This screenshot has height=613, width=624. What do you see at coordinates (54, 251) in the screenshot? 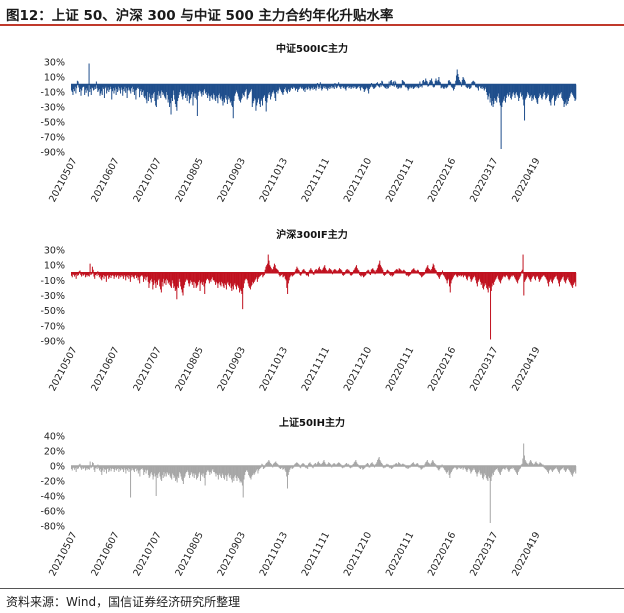
I see `y-tick-label: 30%` at bounding box center [54, 251].